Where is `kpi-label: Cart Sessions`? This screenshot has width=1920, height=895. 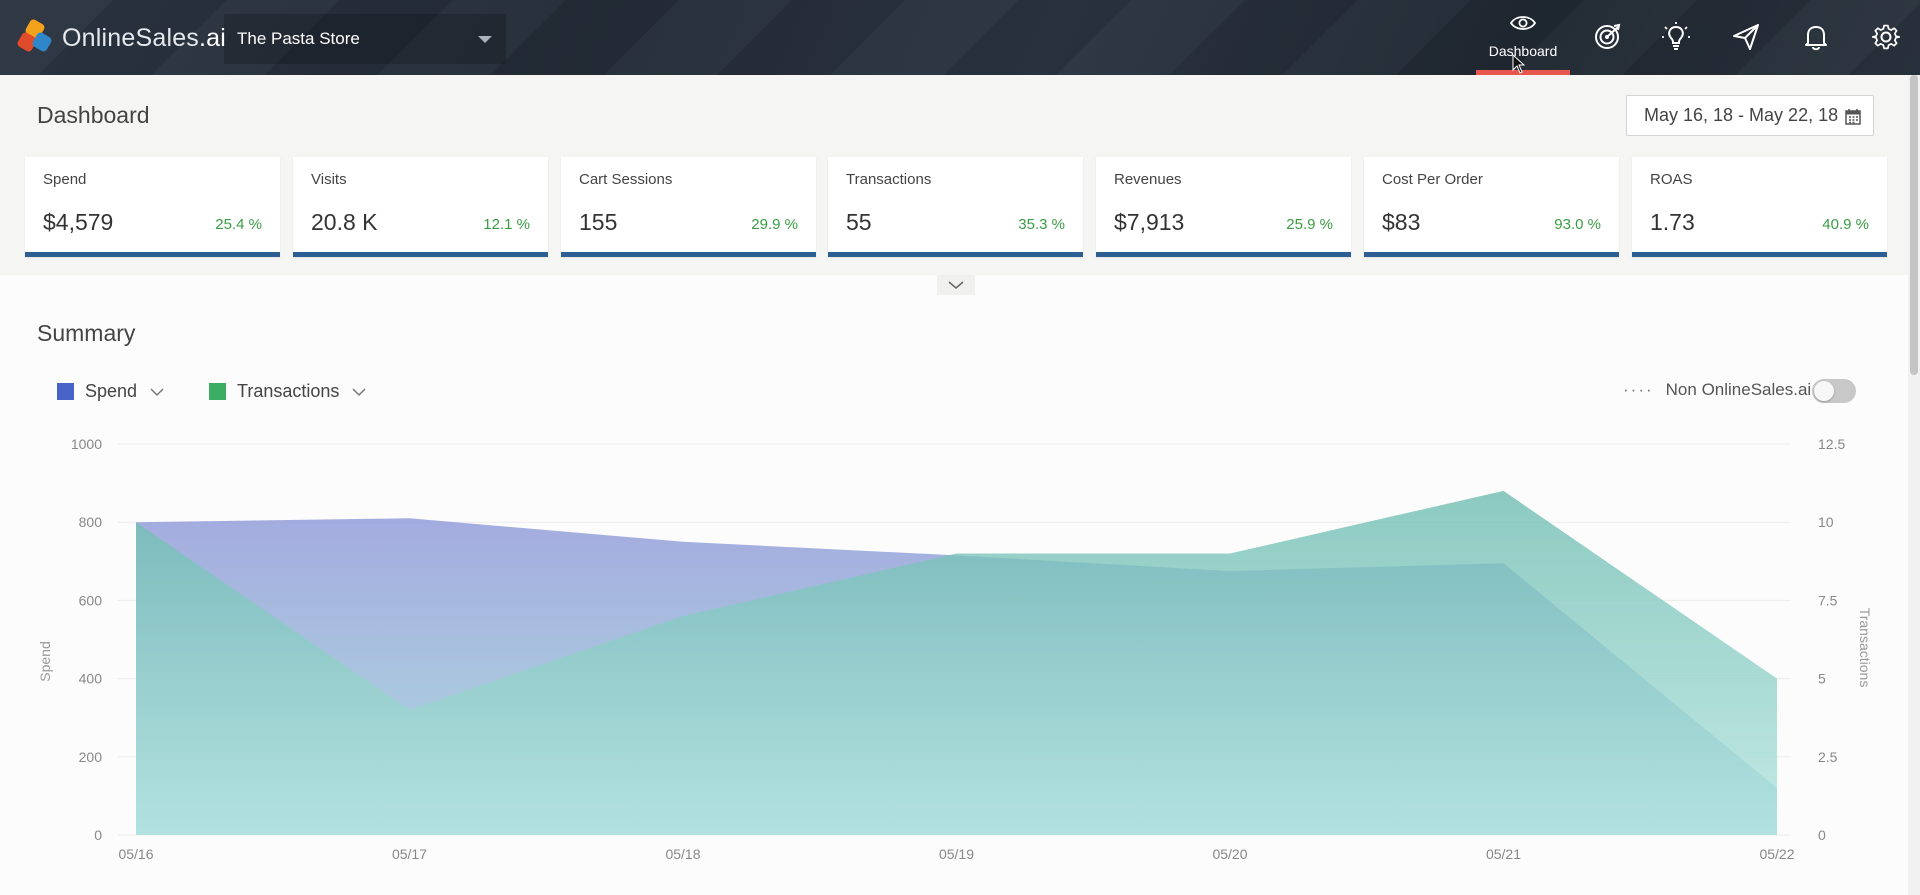
kpi-label: Cart Sessions is located at coordinates (626, 179).